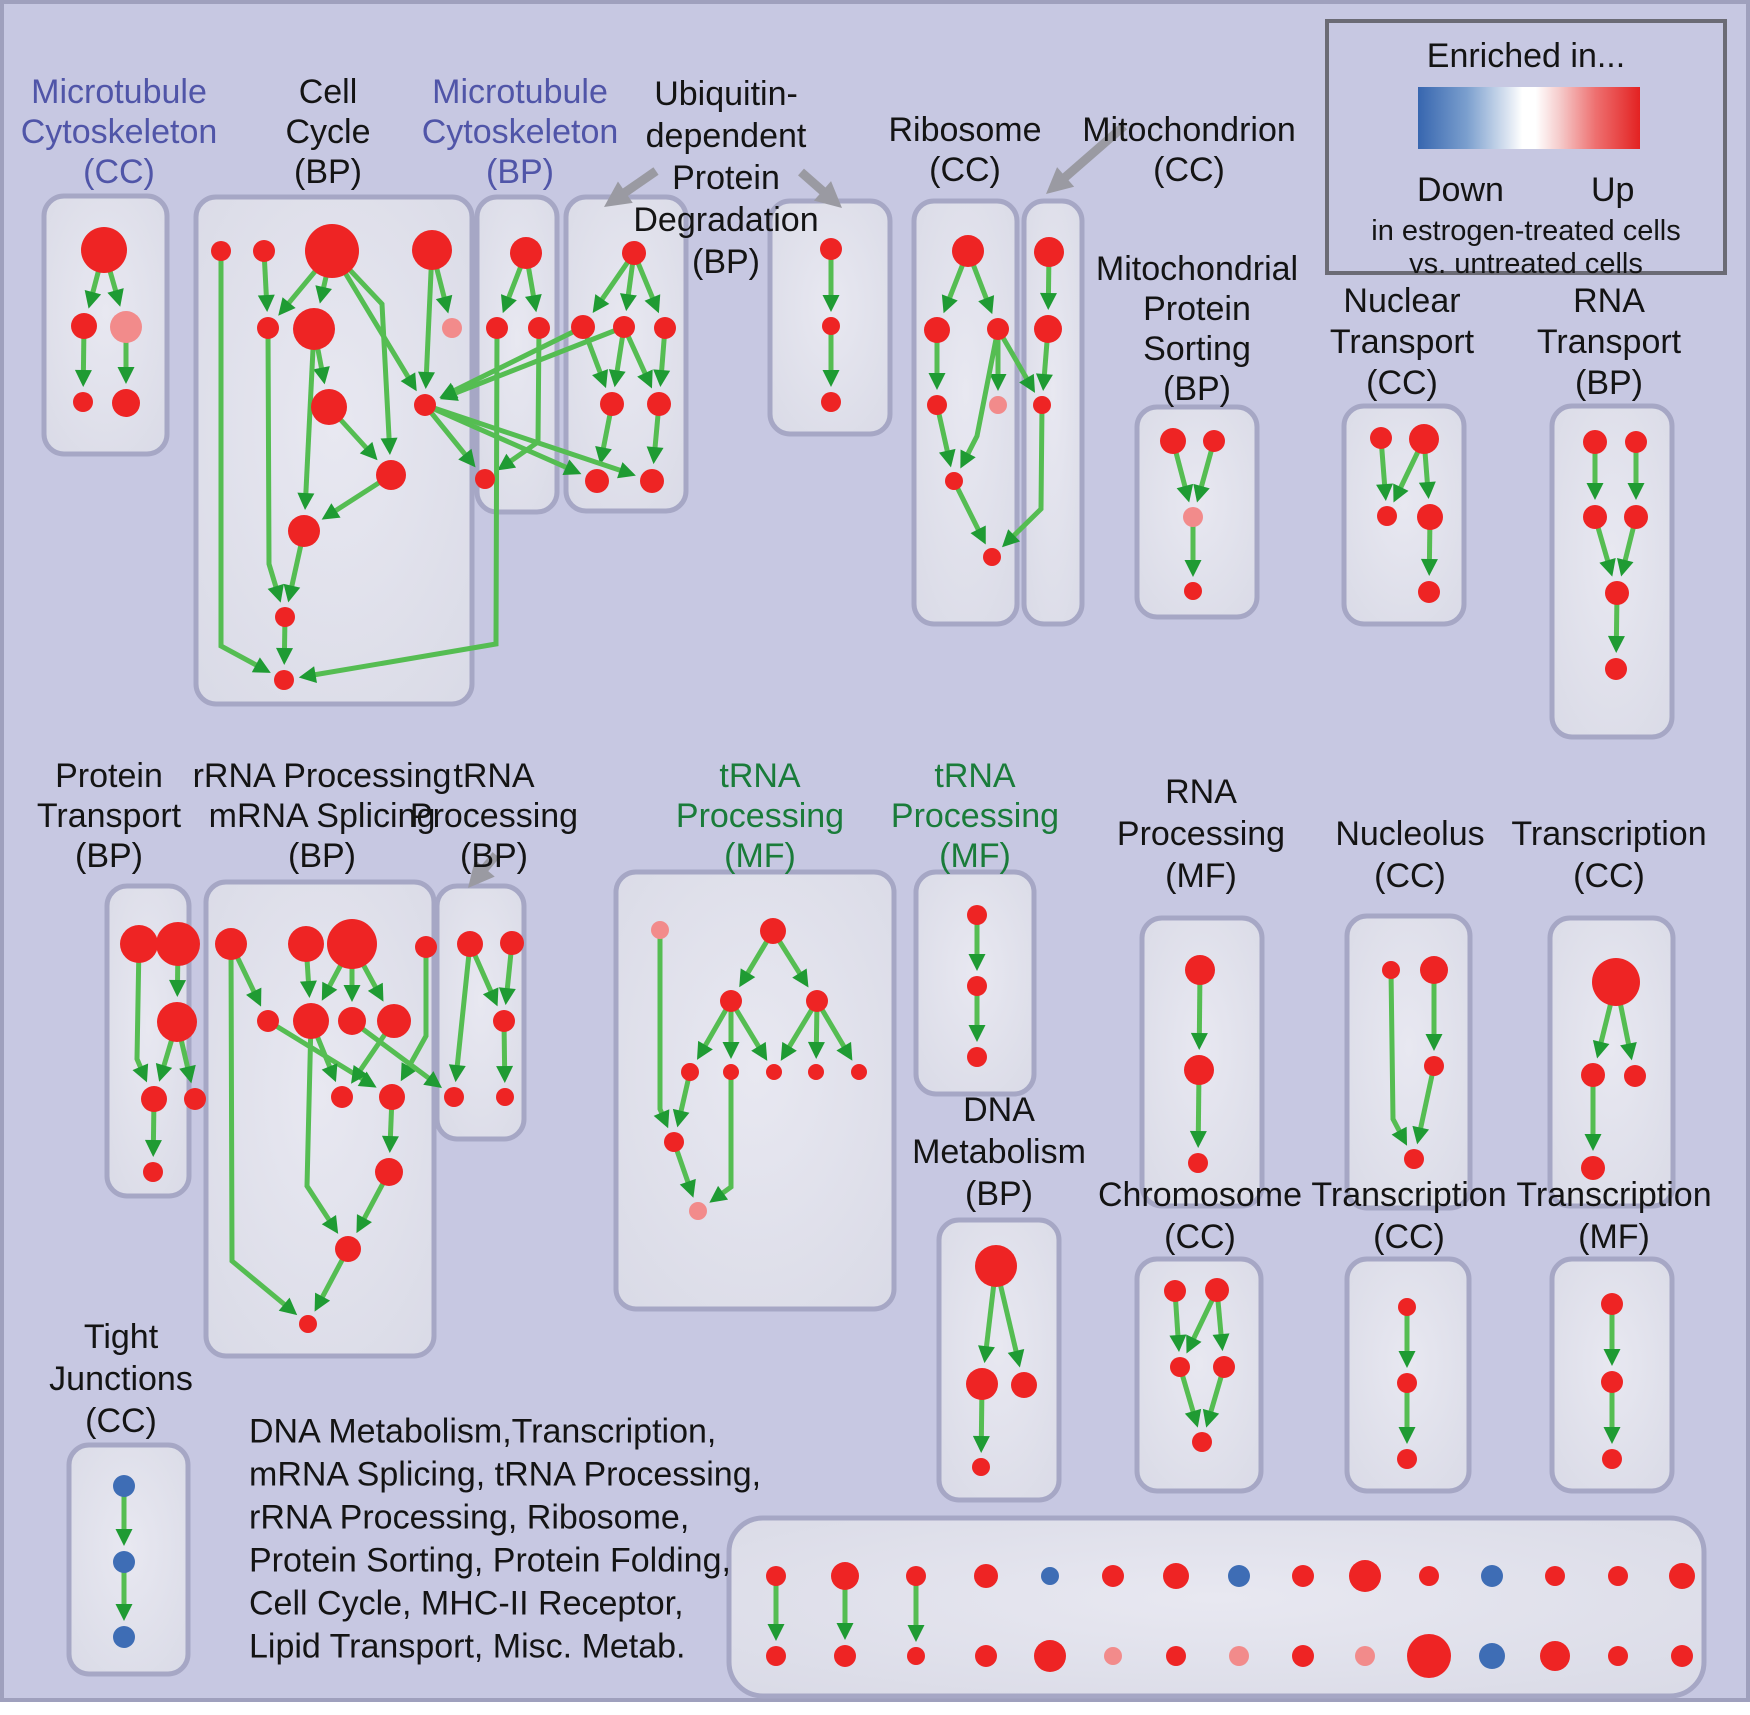 The height and width of the screenshot is (1715, 1750). Describe the element at coordinates (1197, 269) in the screenshot. I see `cluster-label-mitosort-line1: Mitochondrial` at that location.